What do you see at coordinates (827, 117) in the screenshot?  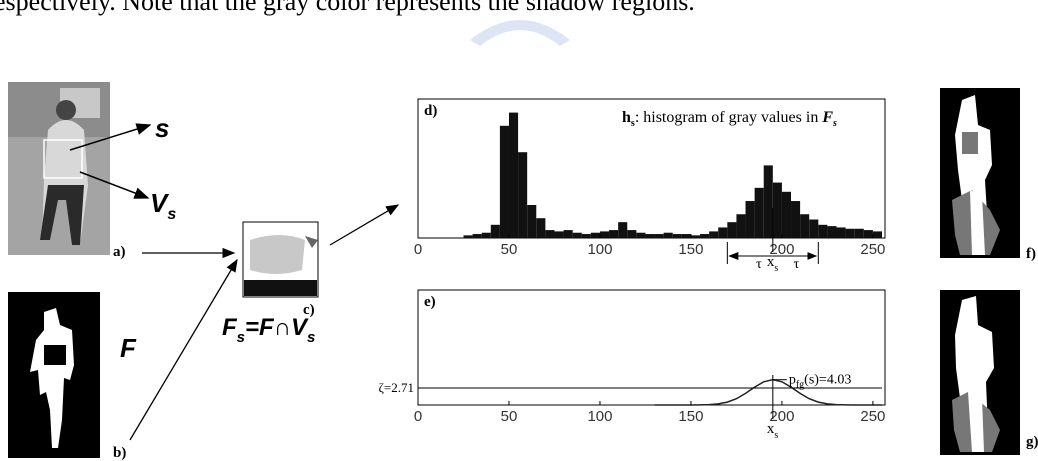 I see `title-part: F` at bounding box center [827, 117].